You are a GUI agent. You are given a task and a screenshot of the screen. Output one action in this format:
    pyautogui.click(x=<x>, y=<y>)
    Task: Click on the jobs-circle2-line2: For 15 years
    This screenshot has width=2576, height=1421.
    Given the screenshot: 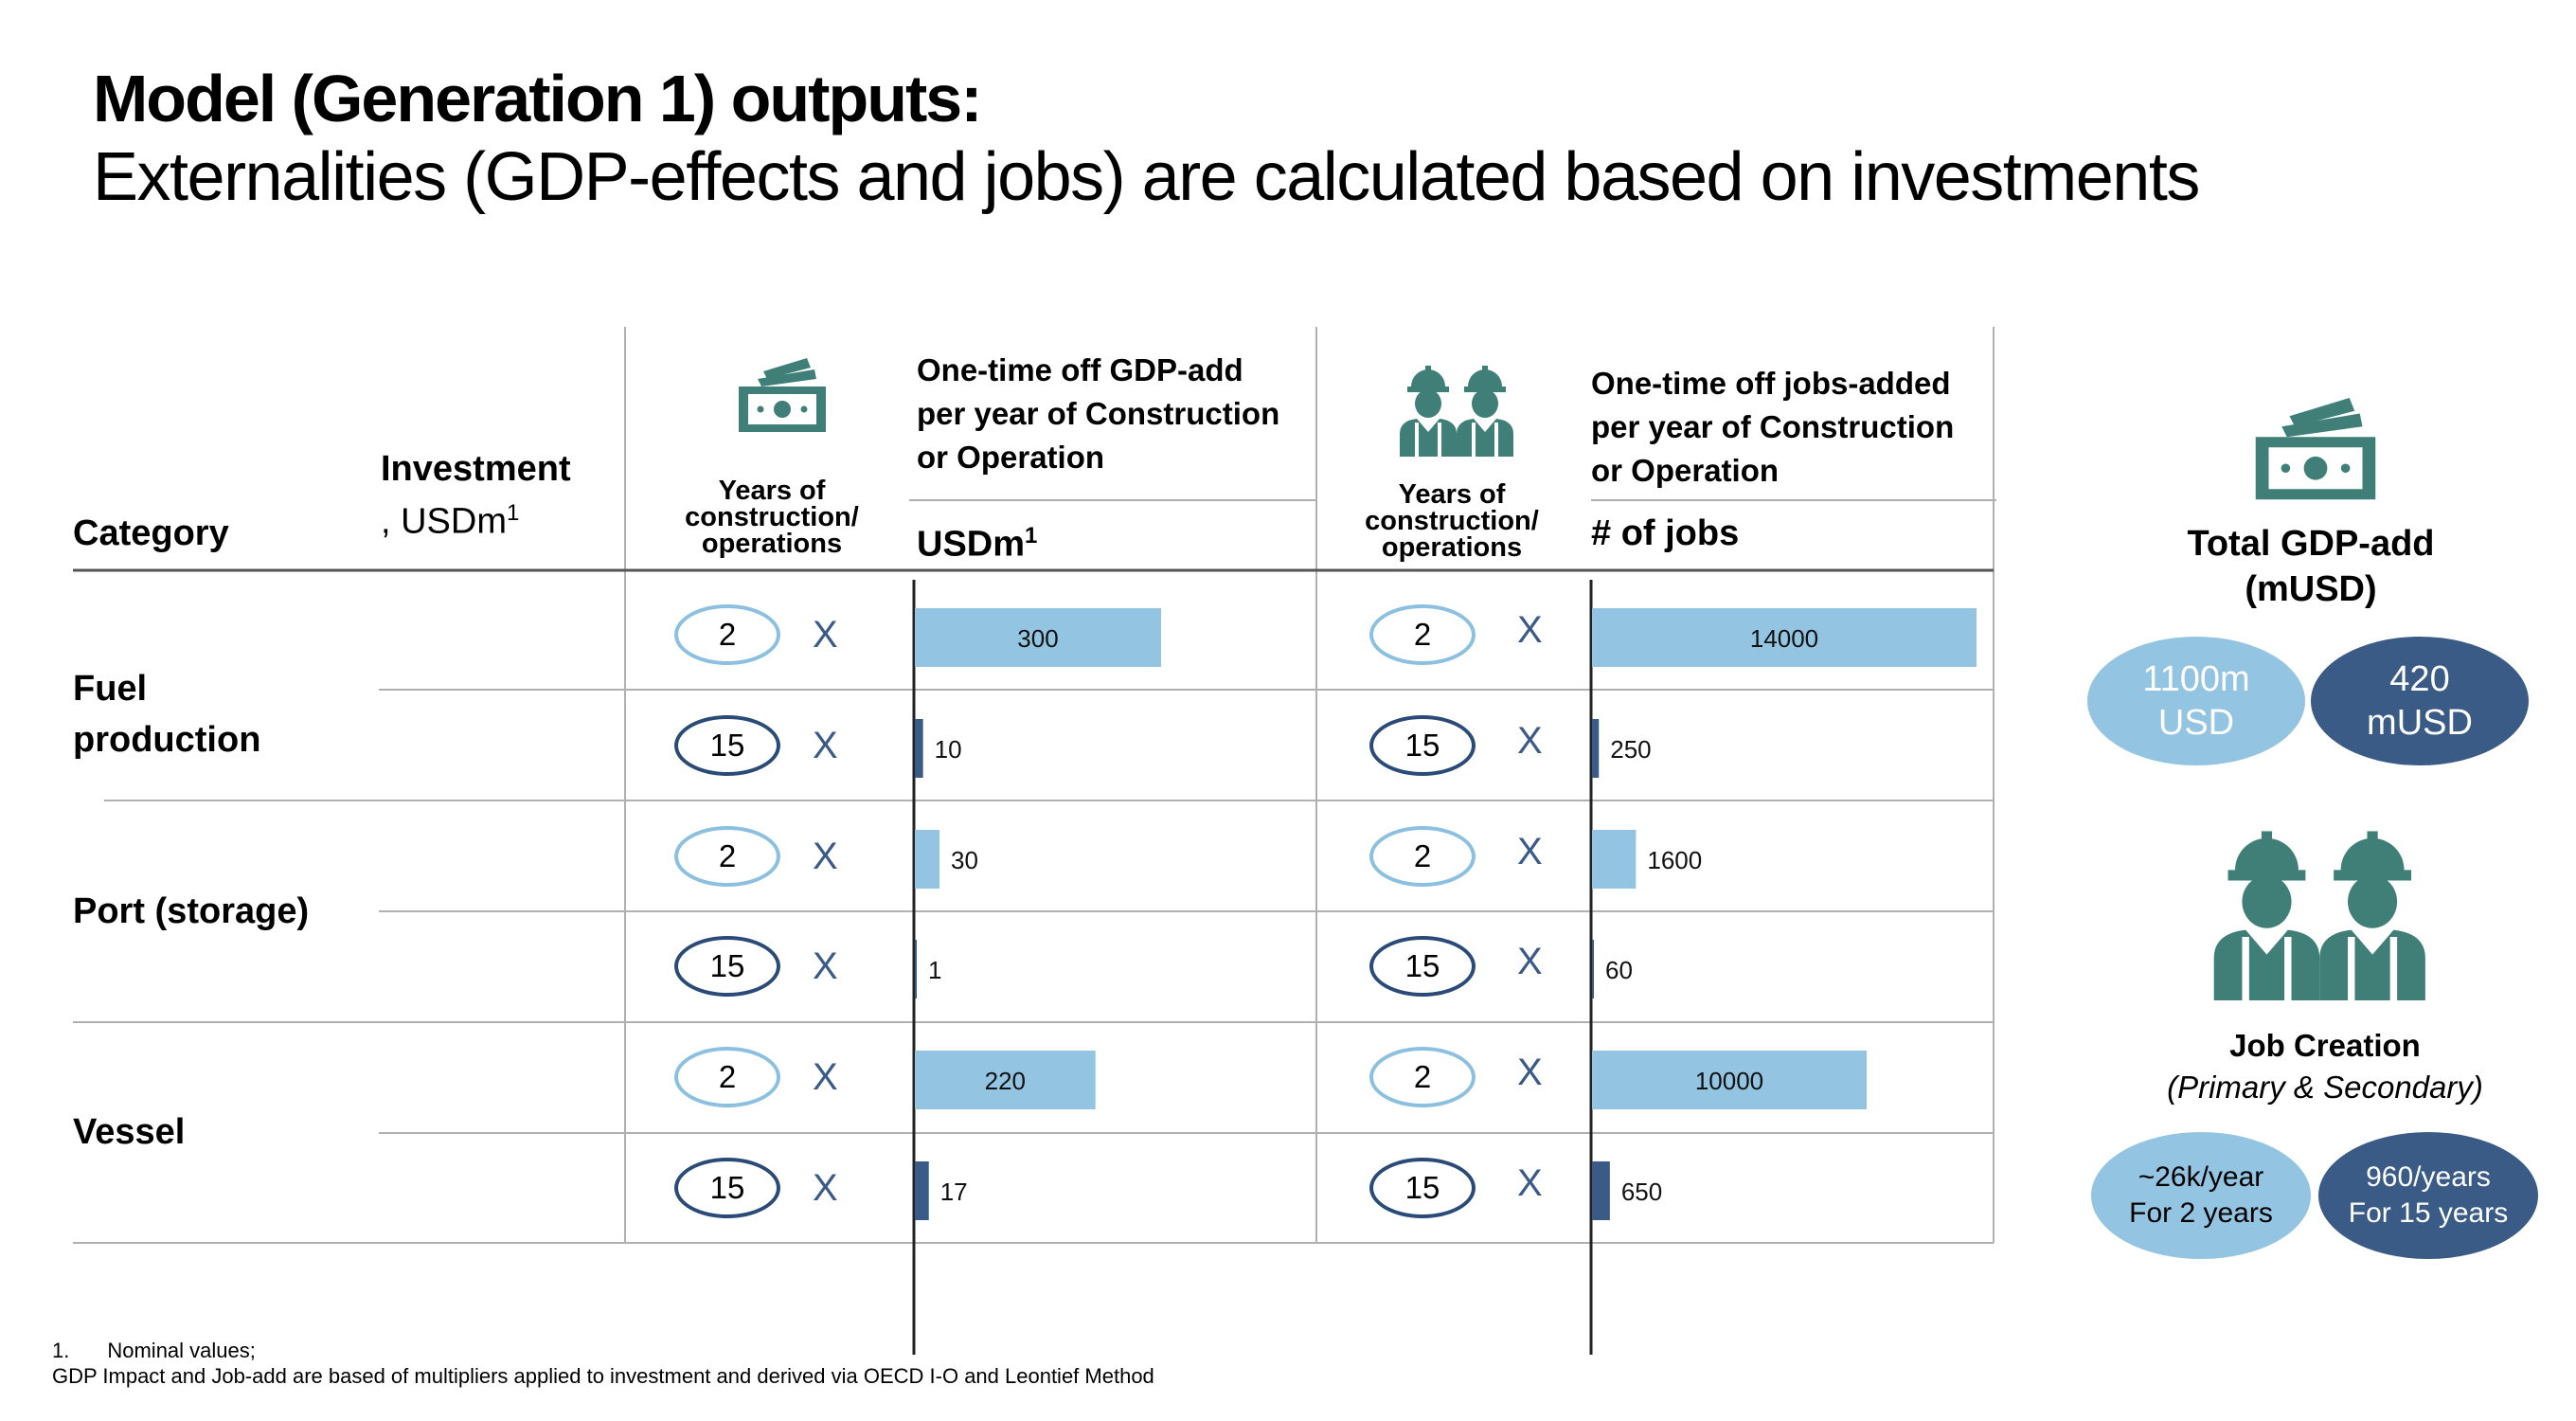 What is the action you would take?
    pyautogui.click(x=2428, y=1213)
    